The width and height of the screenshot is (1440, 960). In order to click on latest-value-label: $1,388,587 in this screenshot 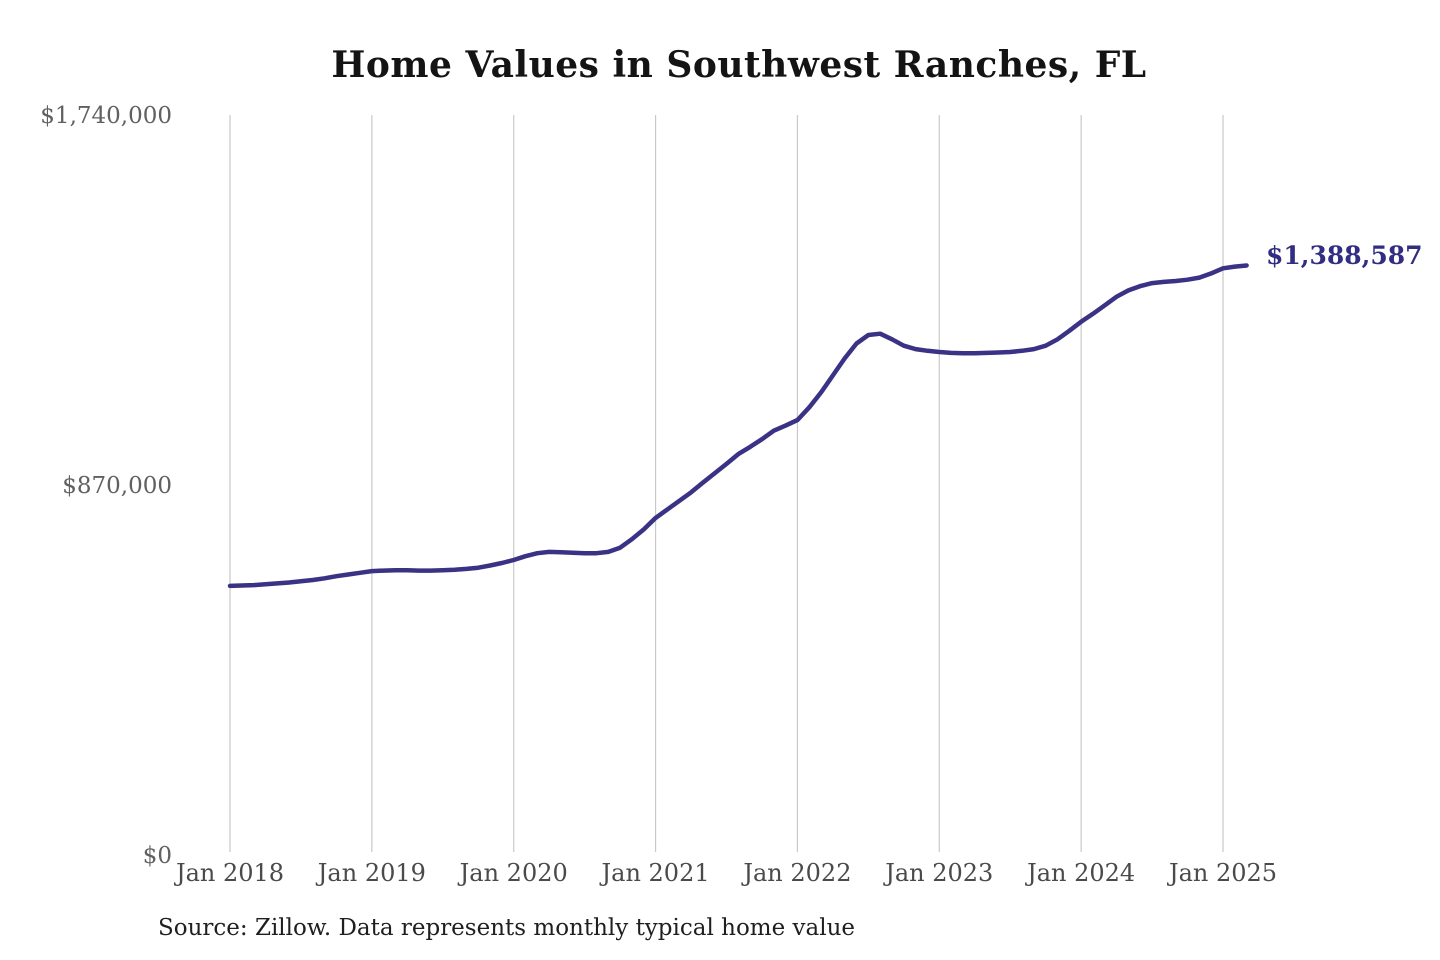, I will do `click(1344, 255)`.